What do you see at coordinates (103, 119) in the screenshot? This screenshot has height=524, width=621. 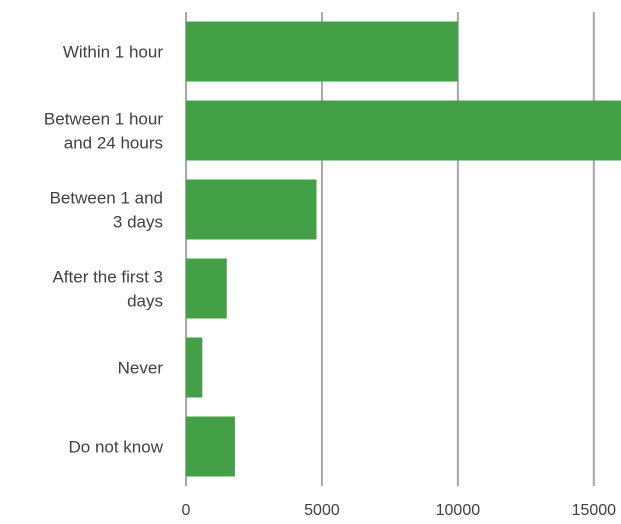 I see `category-label: Between 1 hour` at bounding box center [103, 119].